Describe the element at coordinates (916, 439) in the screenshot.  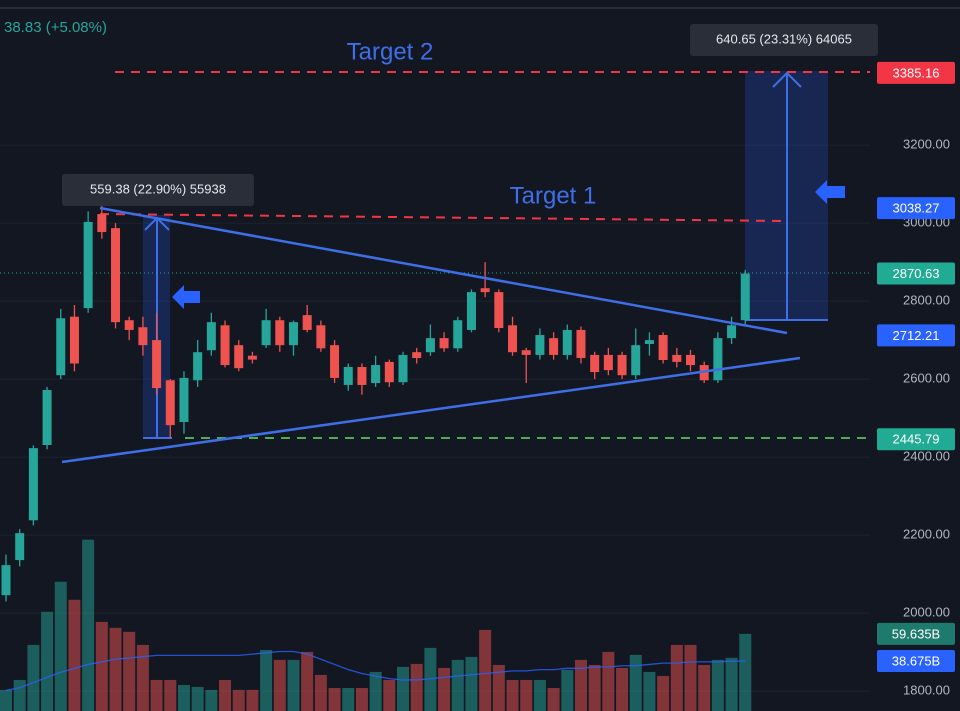
I see `axis-price-label-text: 2445.79` at that location.